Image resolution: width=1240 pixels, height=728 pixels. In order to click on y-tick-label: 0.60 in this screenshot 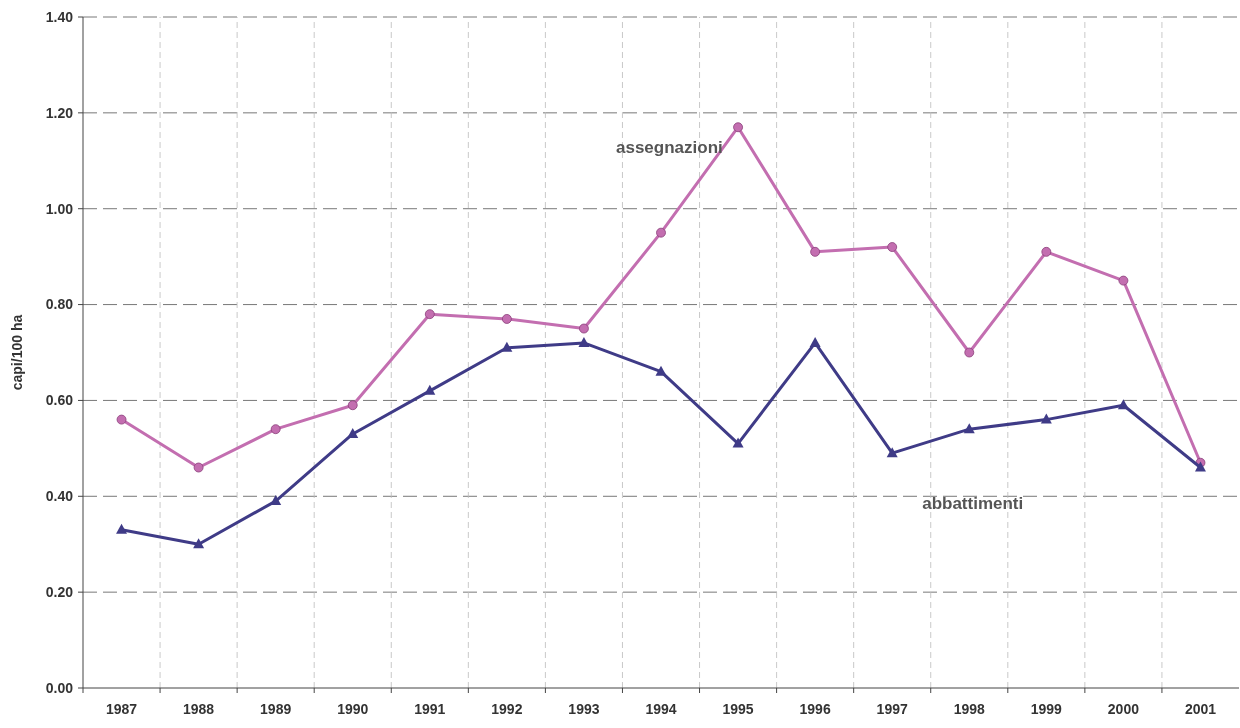, I will do `click(59, 400)`.